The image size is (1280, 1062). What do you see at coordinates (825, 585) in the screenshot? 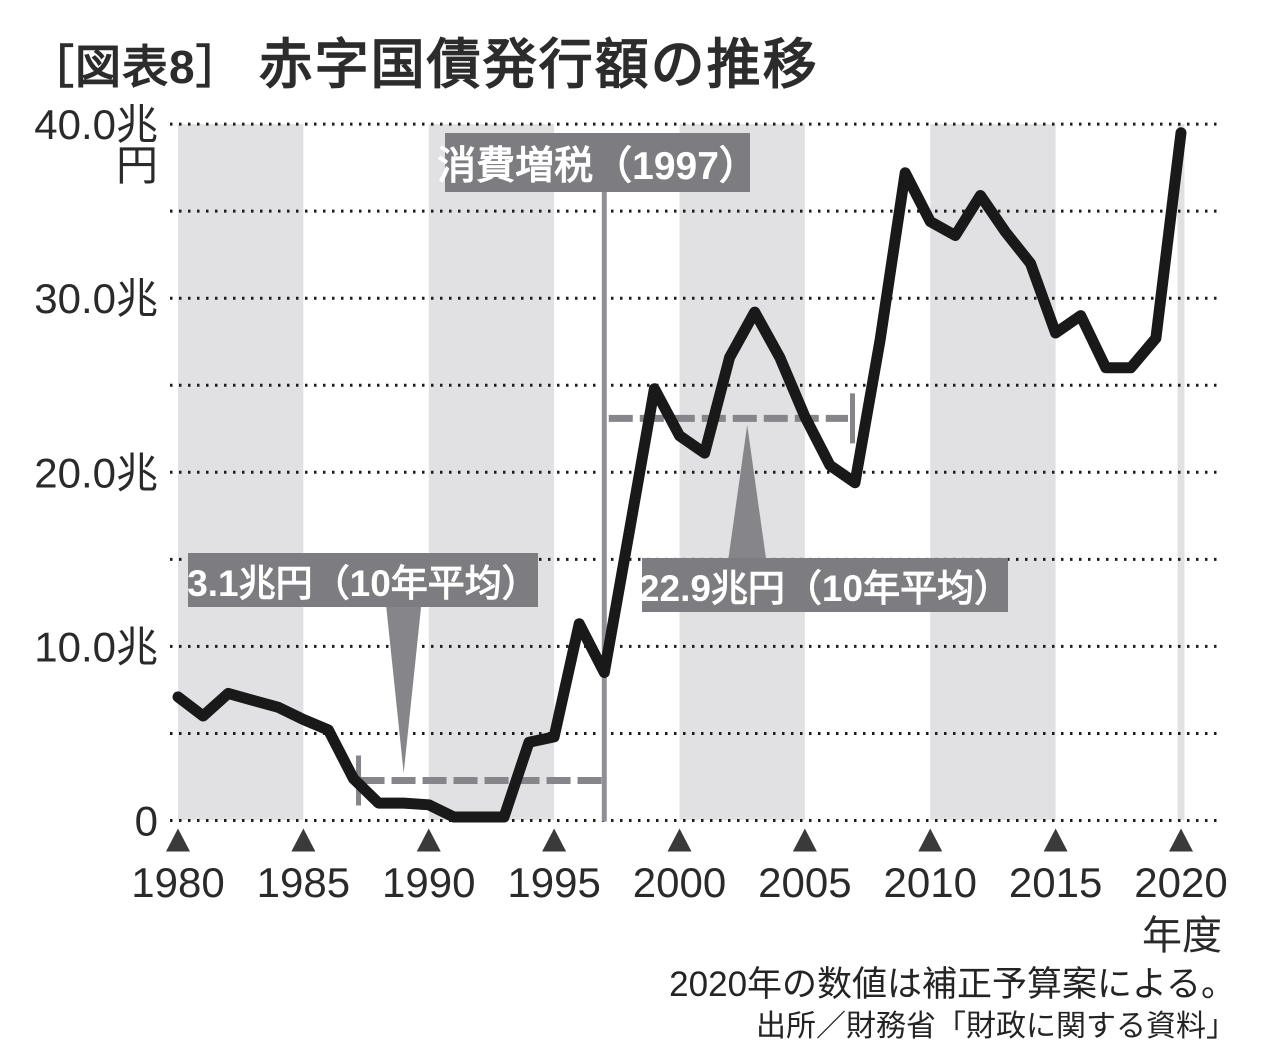
I see `annotation-average-1998-2007: 22.9兆円（10年平均）` at bounding box center [825, 585].